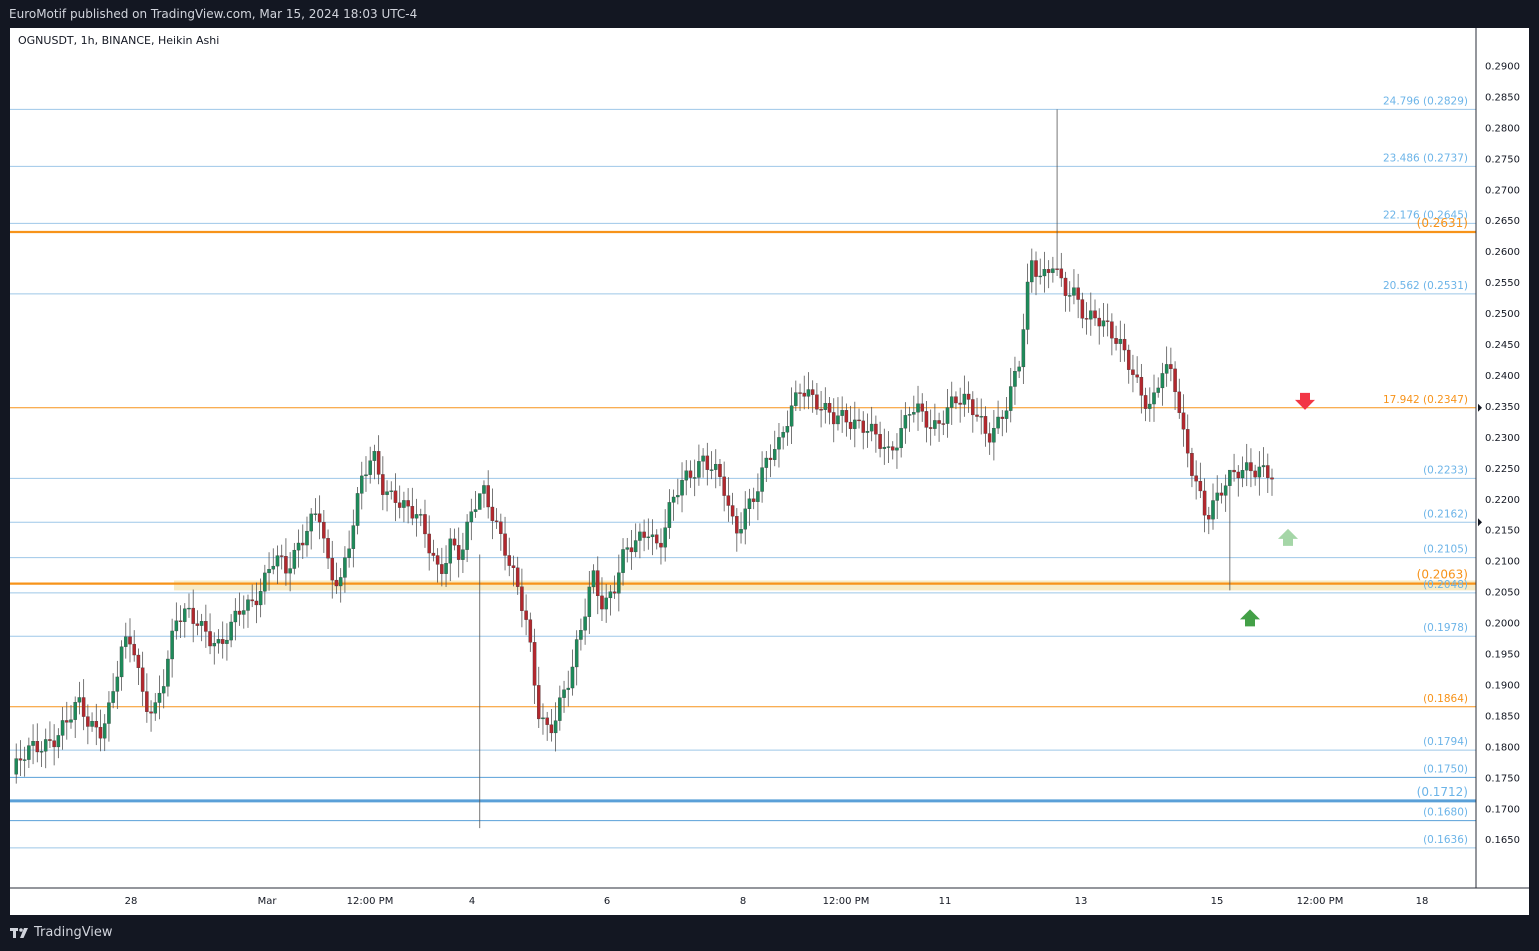  Describe the element at coordinates (1502, 407) in the screenshot. I see `price-tick-label: 0.2350` at that location.